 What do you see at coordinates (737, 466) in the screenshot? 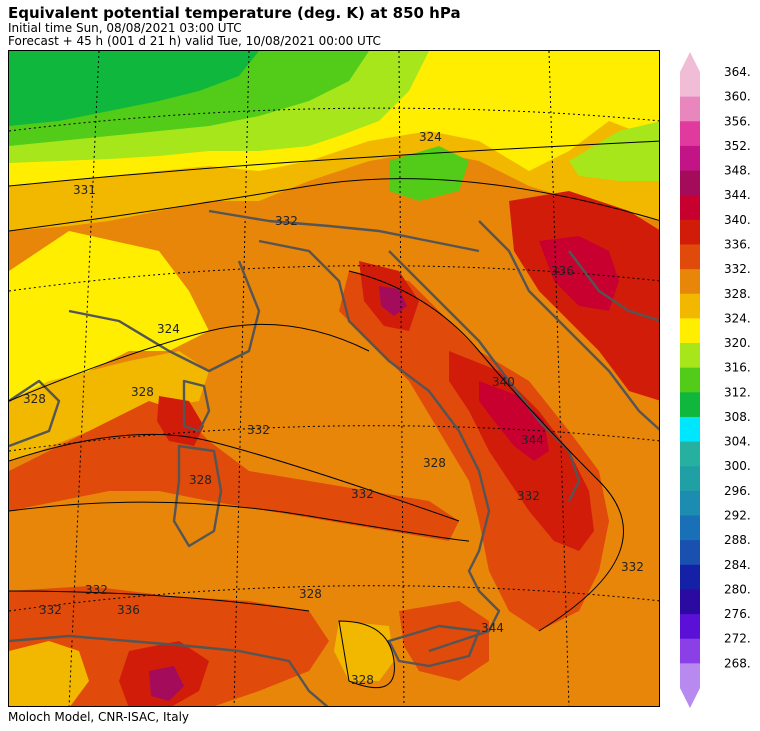
I see `colorbar-label: 300.` at bounding box center [737, 466].